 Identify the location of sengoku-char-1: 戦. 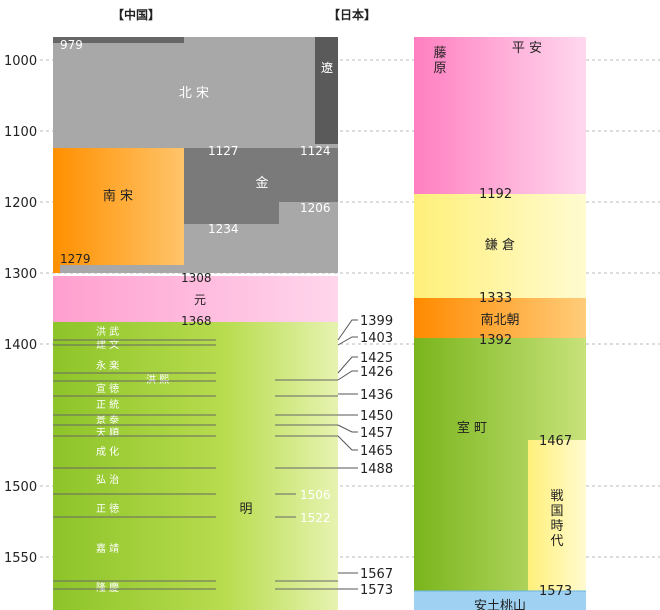
(556, 496).